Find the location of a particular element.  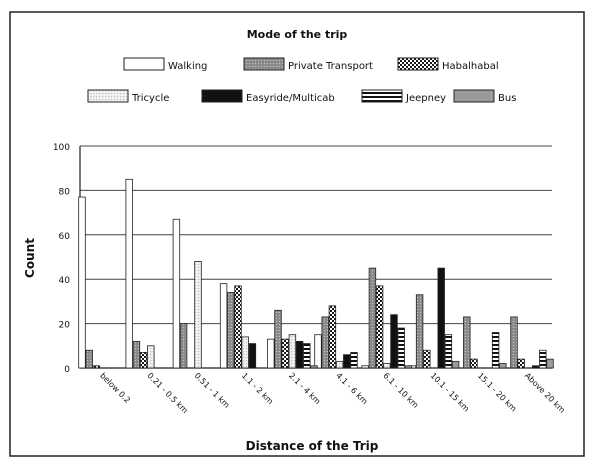

series-tricycle is located at coordinates (269, 315).